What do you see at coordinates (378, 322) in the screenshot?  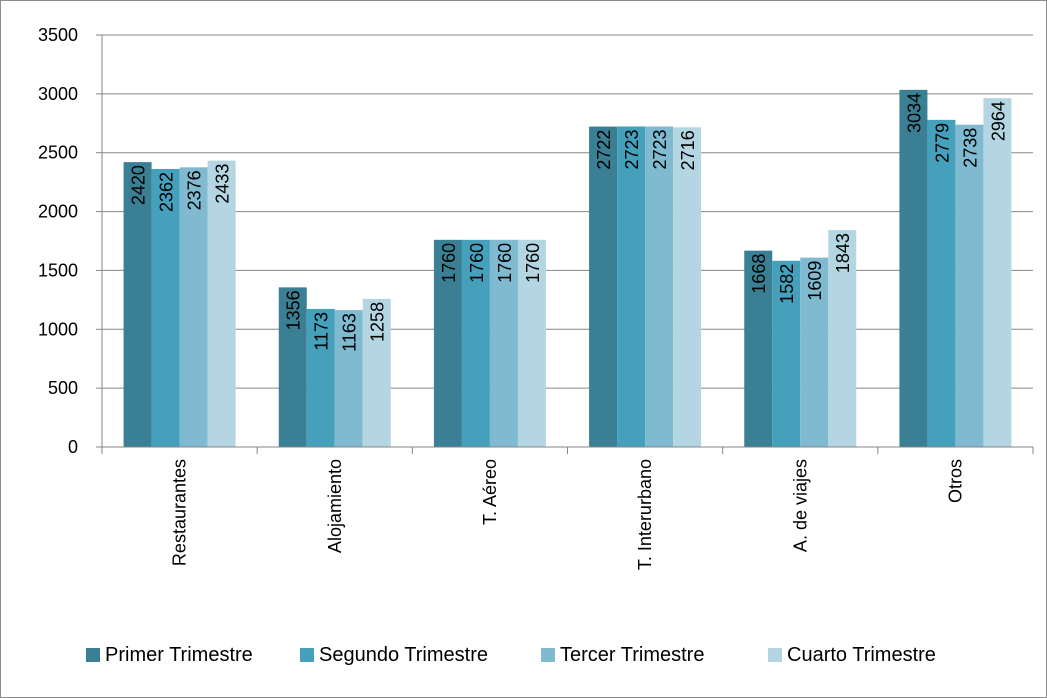 I see `data-label: 1258` at bounding box center [378, 322].